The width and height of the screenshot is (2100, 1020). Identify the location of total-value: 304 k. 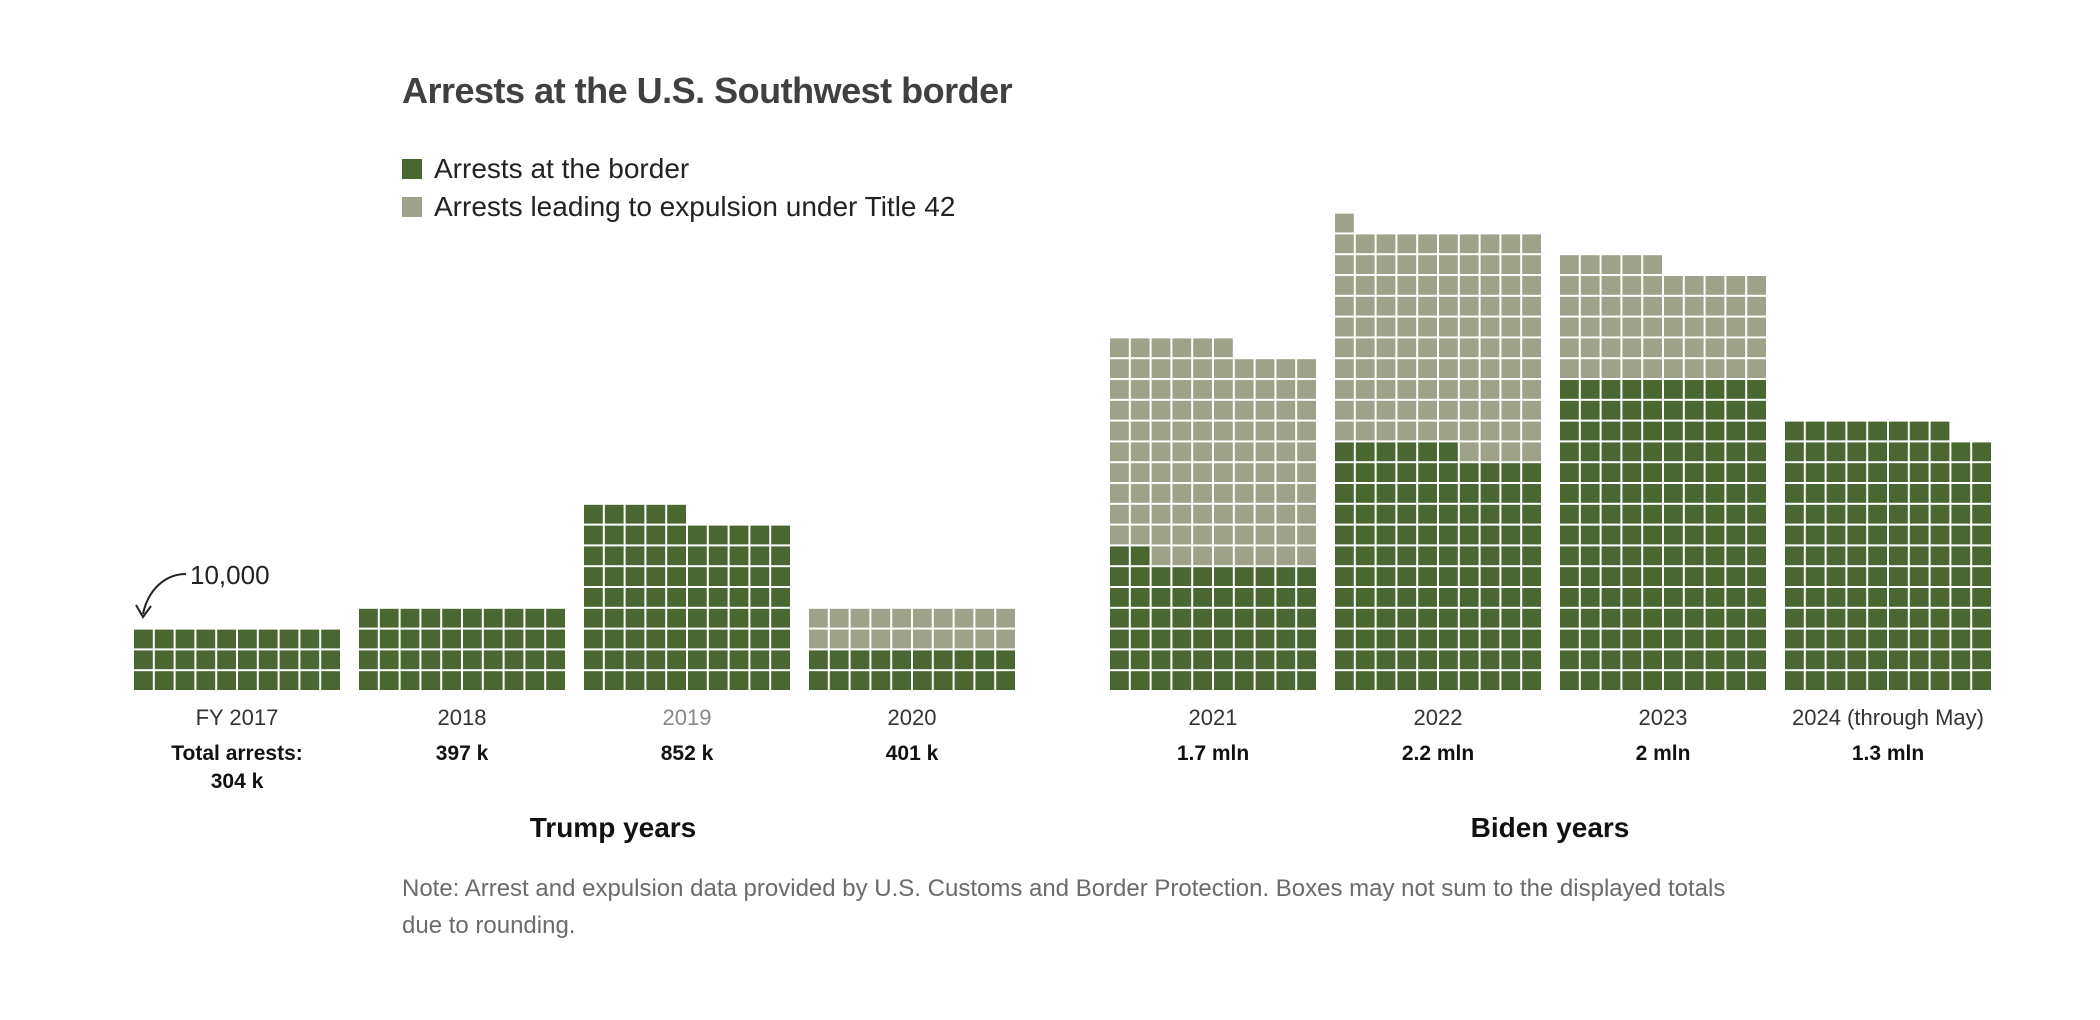
(237, 781).